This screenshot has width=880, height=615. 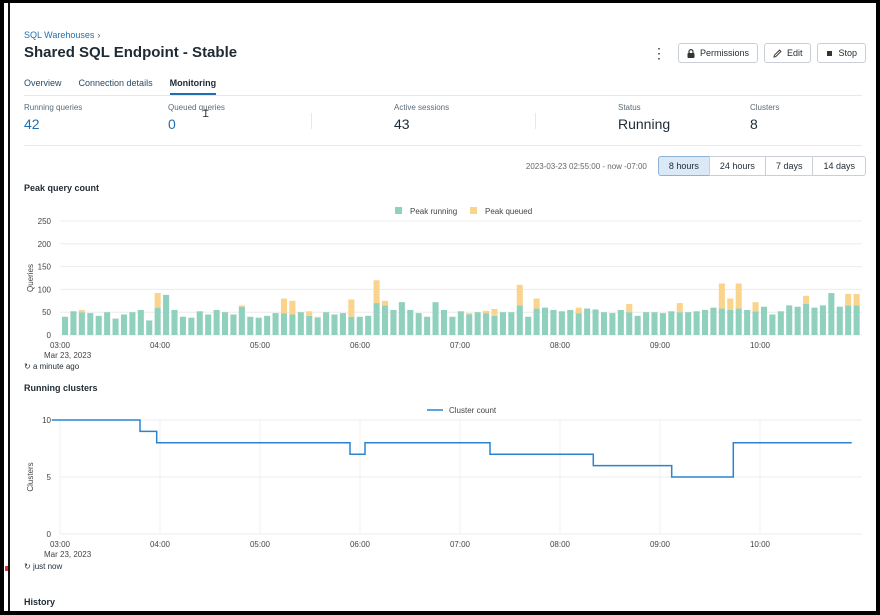 I want to click on stop-button: Stop, so click(x=841, y=53).